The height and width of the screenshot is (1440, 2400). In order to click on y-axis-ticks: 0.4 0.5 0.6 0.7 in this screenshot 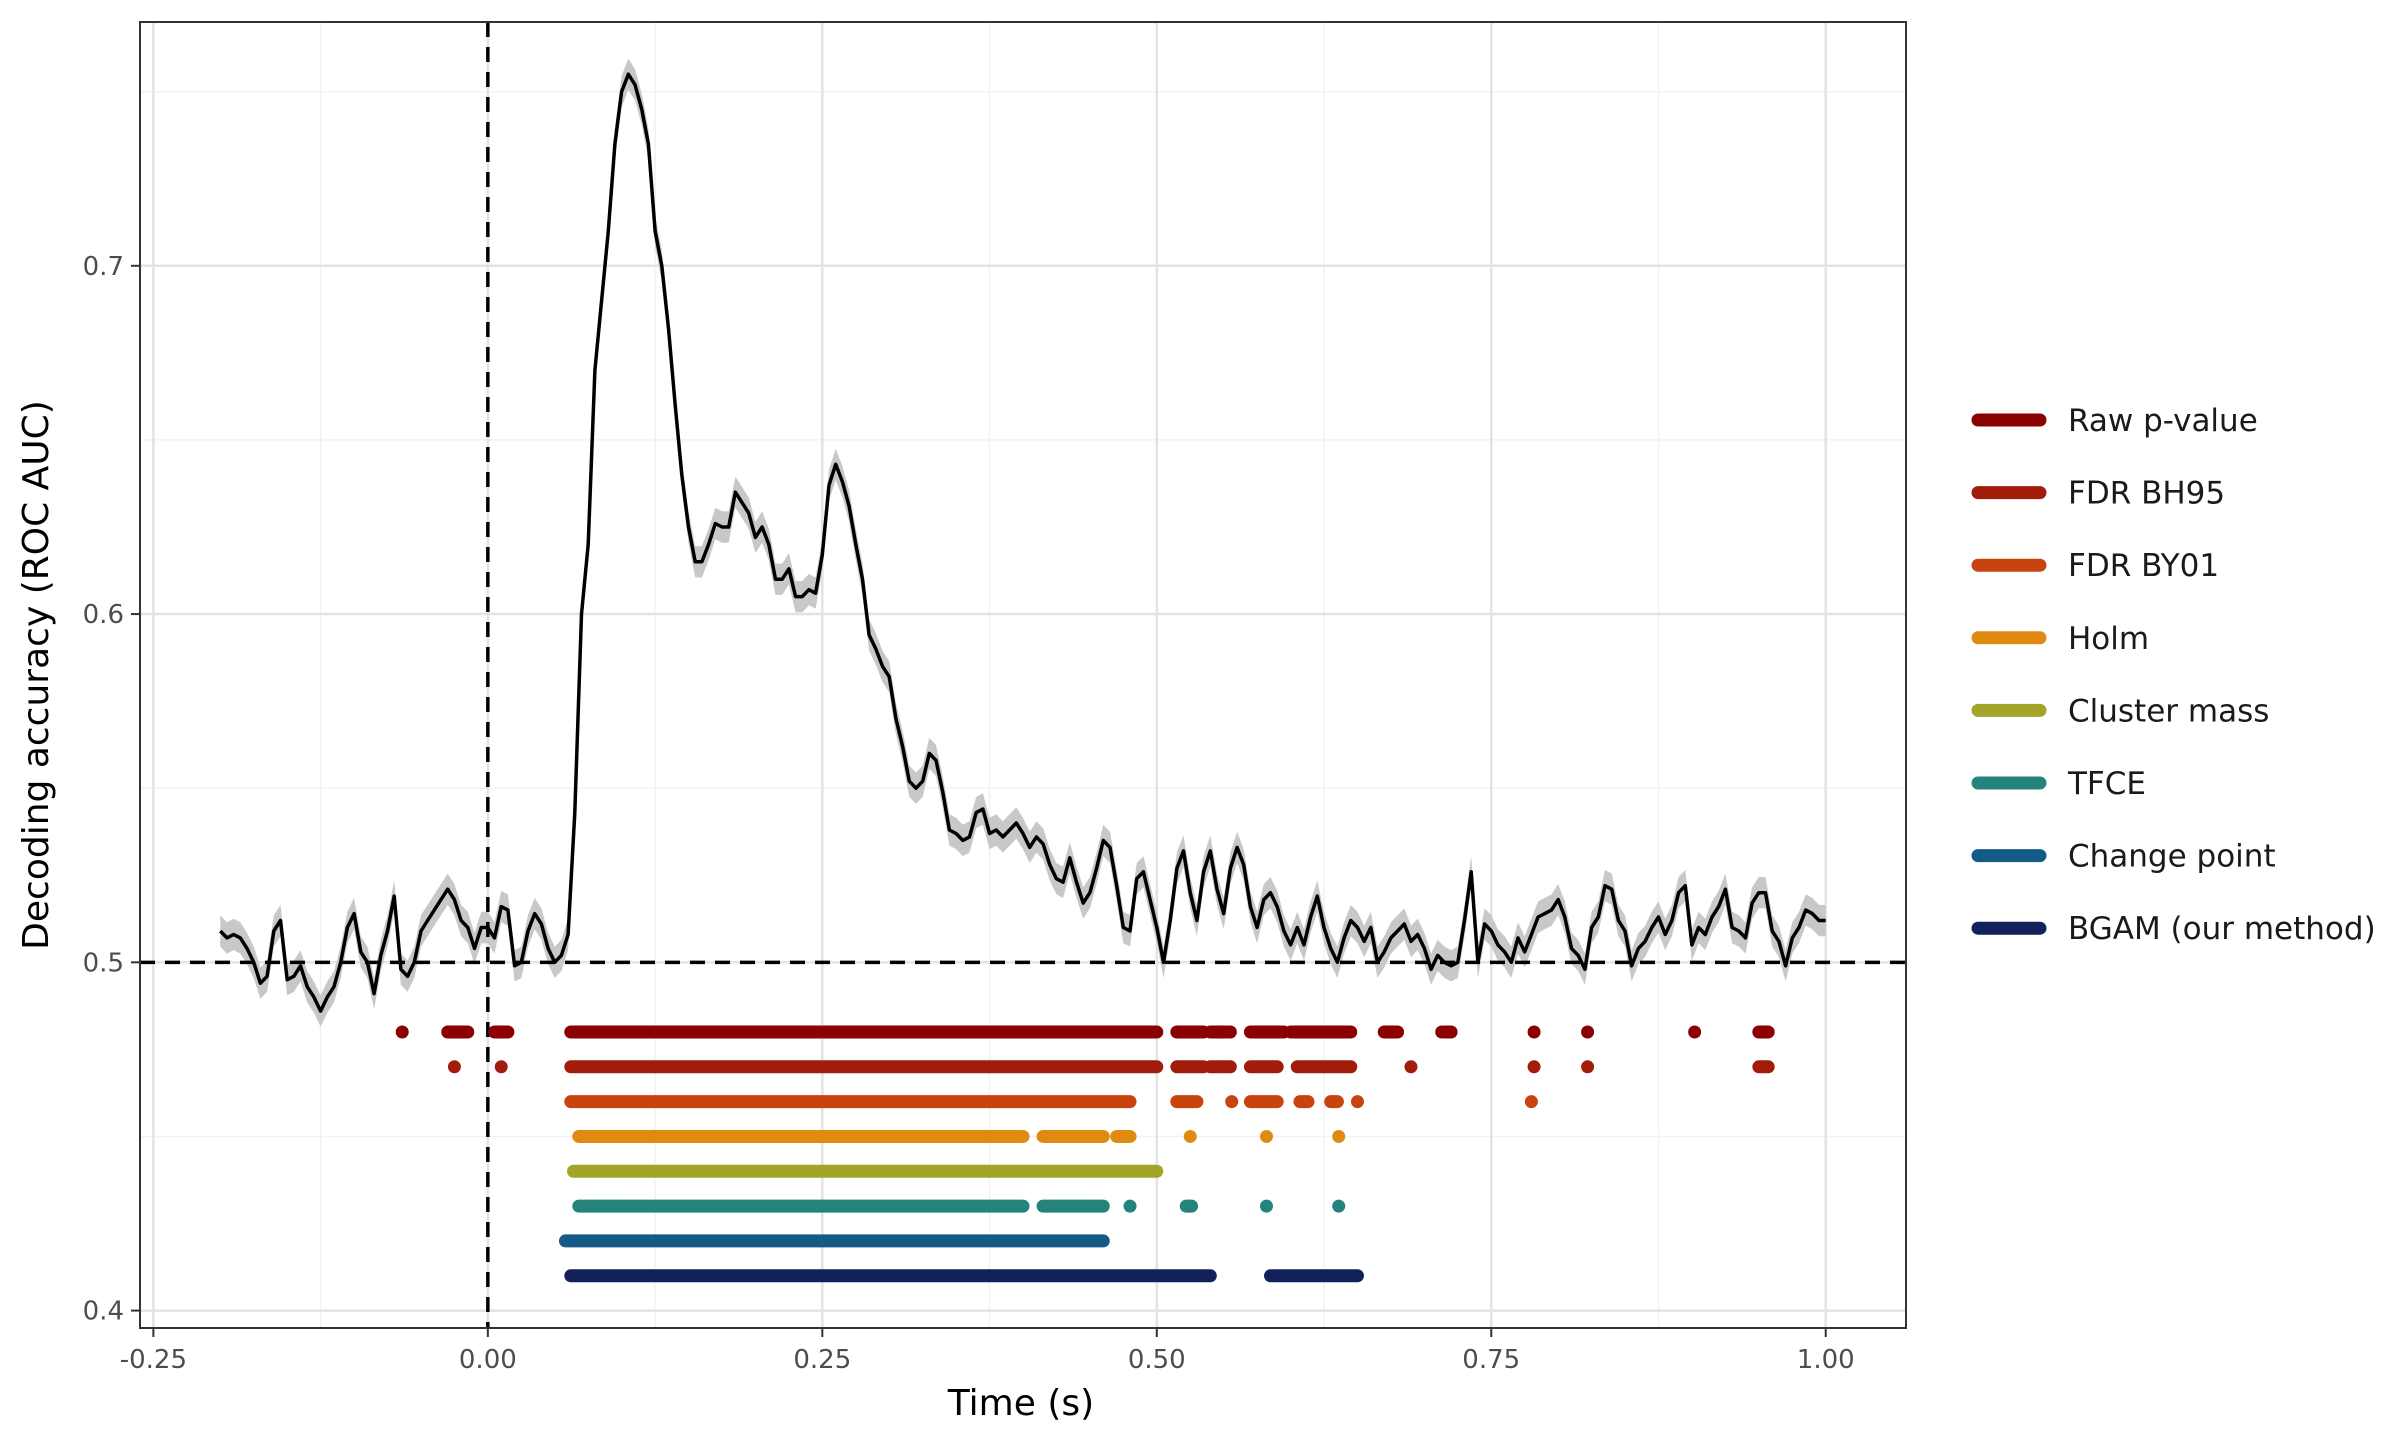, I will do `click(111, 789)`.